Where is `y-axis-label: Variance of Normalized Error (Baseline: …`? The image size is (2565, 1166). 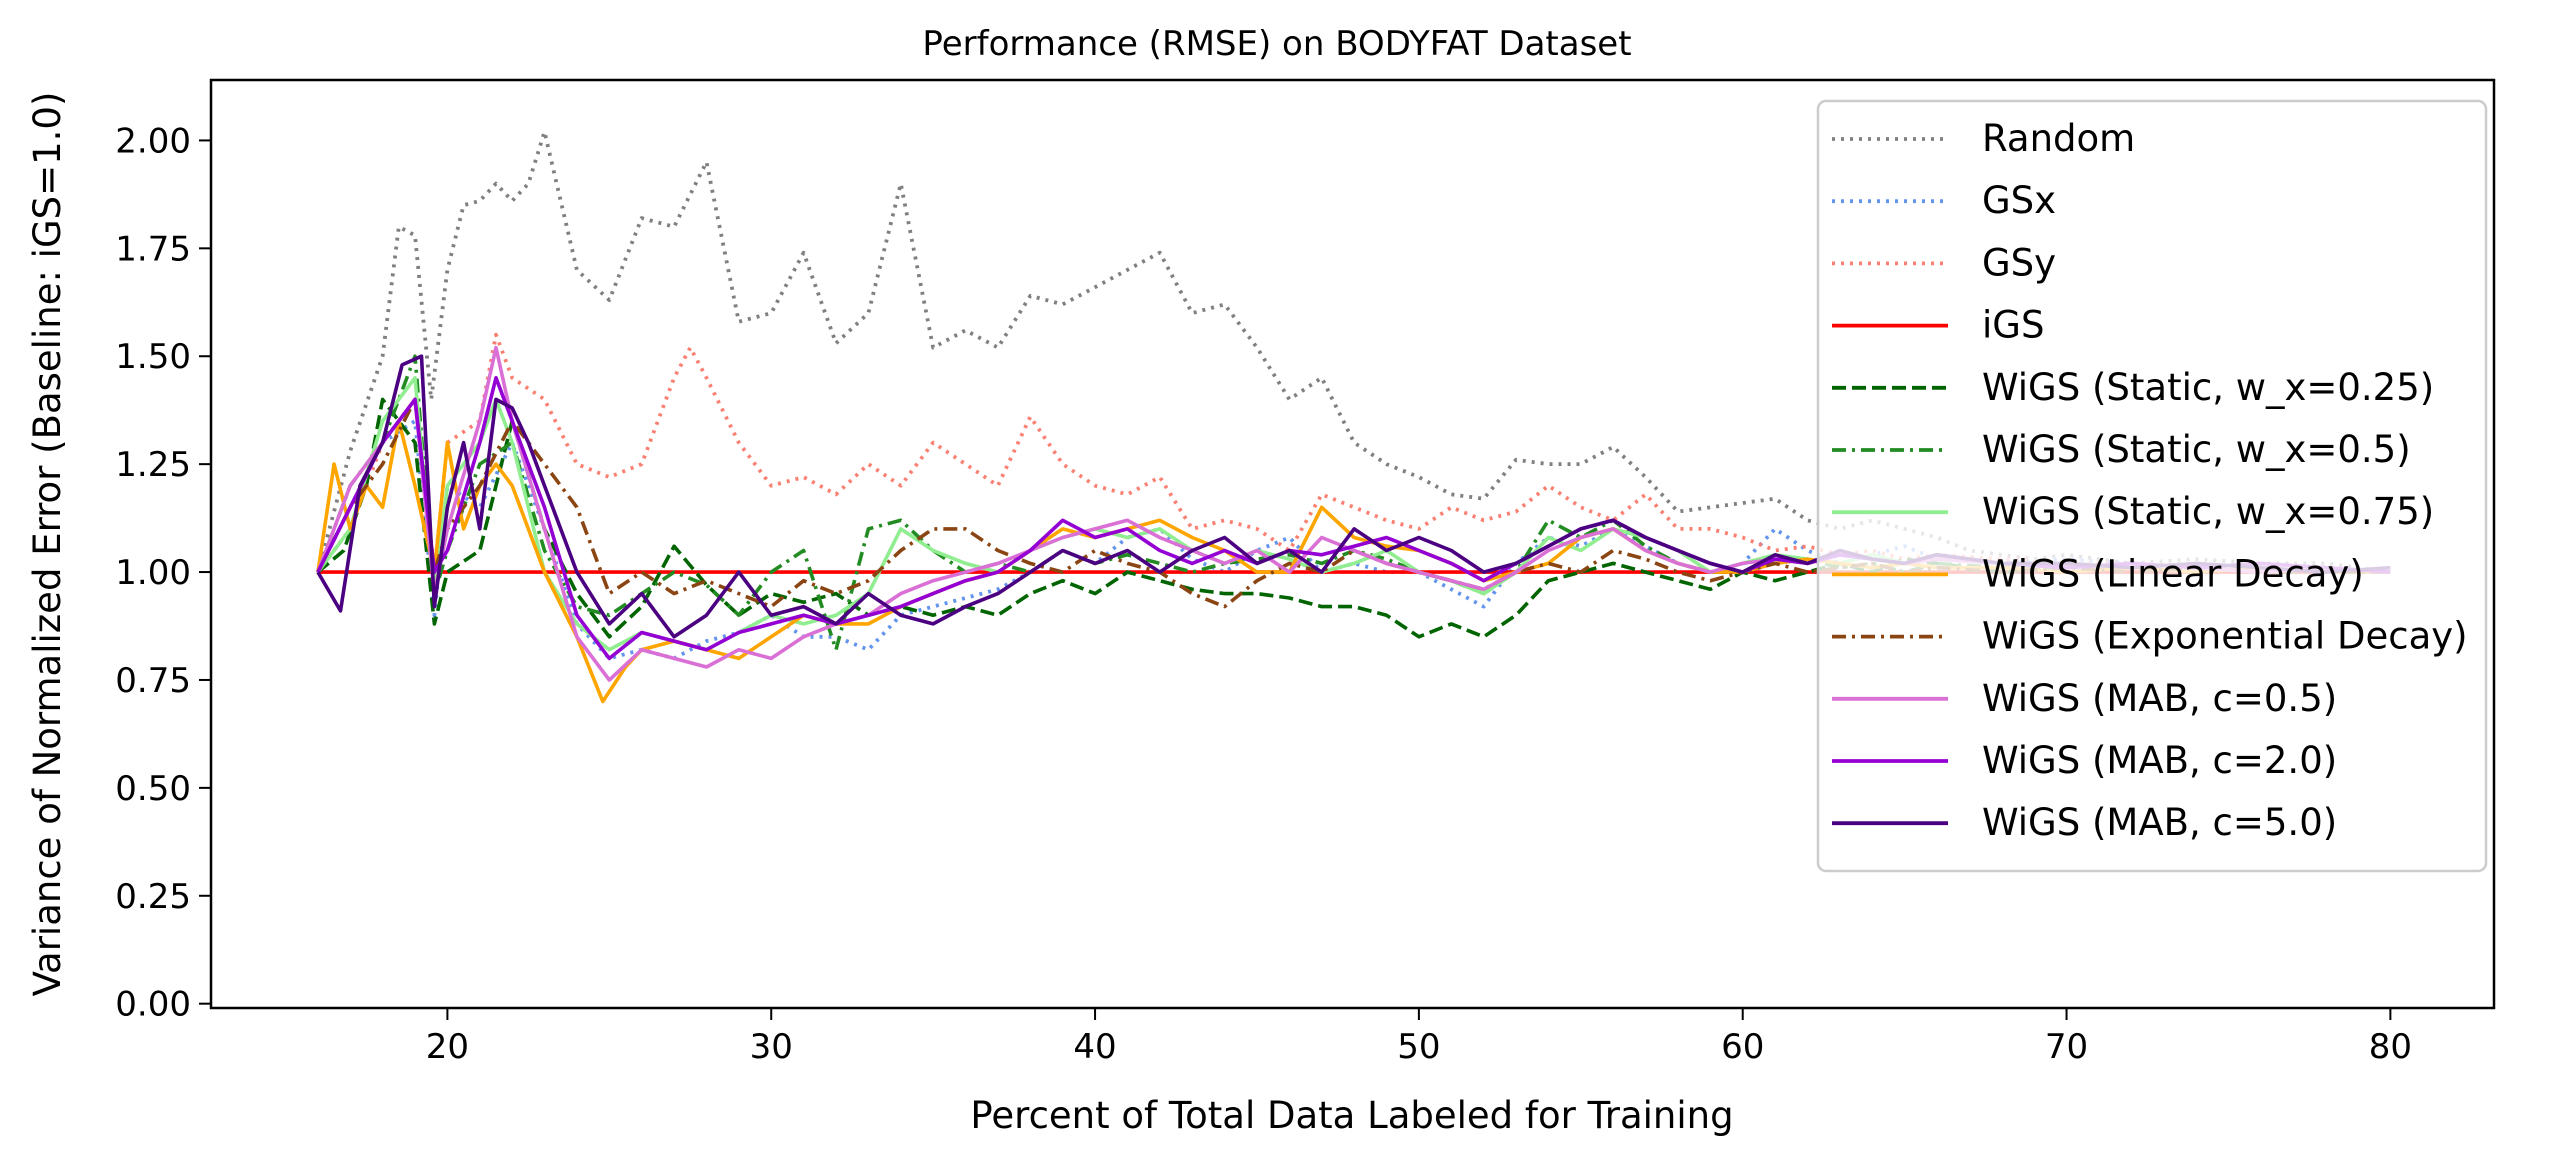
y-axis-label: Variance of Normalized Error (Baseline: … is located at coordinates (47, 544).